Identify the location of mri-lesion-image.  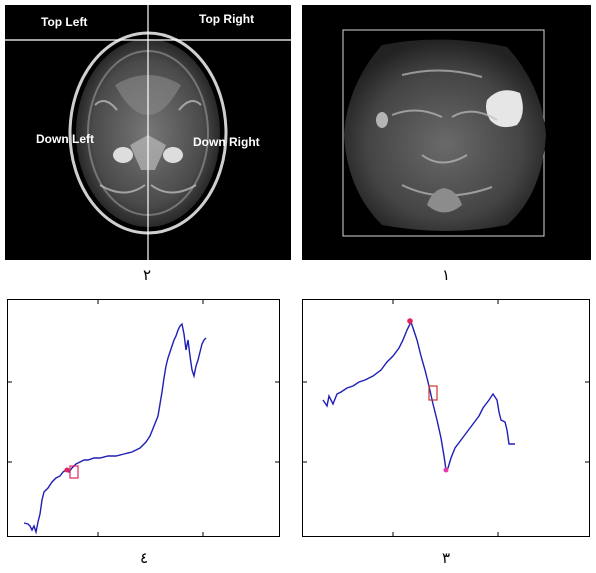
(444, 133).